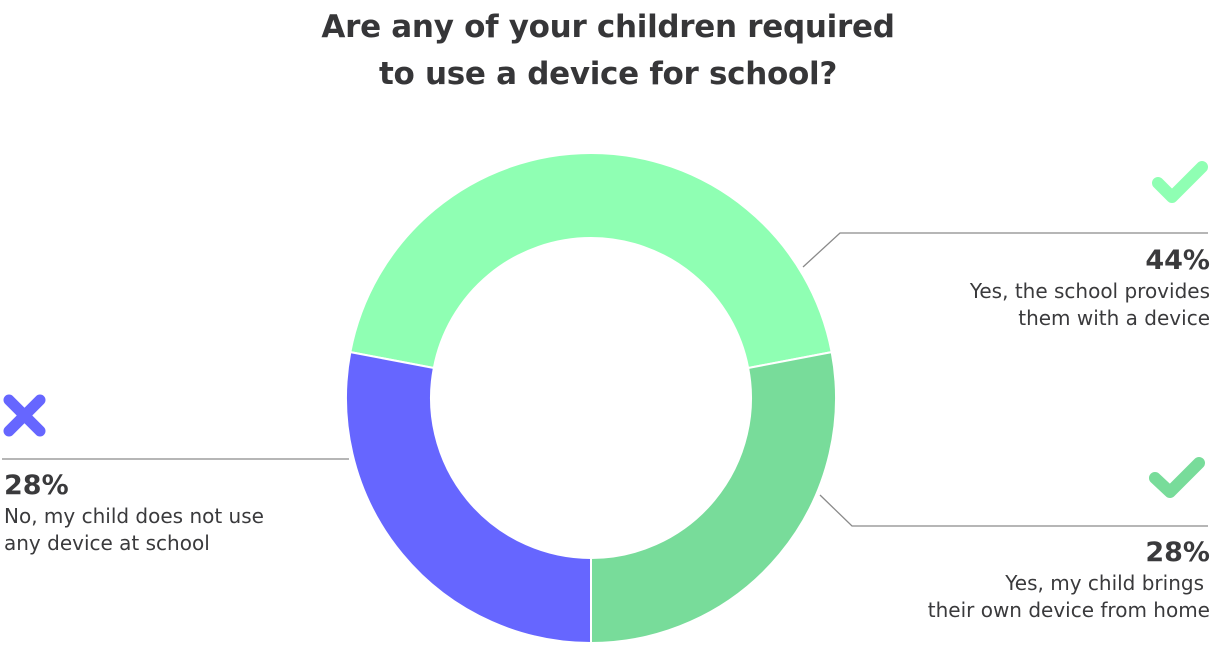 This screenshot has height=646, width=1216. I want to click on desc-no-device-line-1: No, my child does not use, so click(134, 516).